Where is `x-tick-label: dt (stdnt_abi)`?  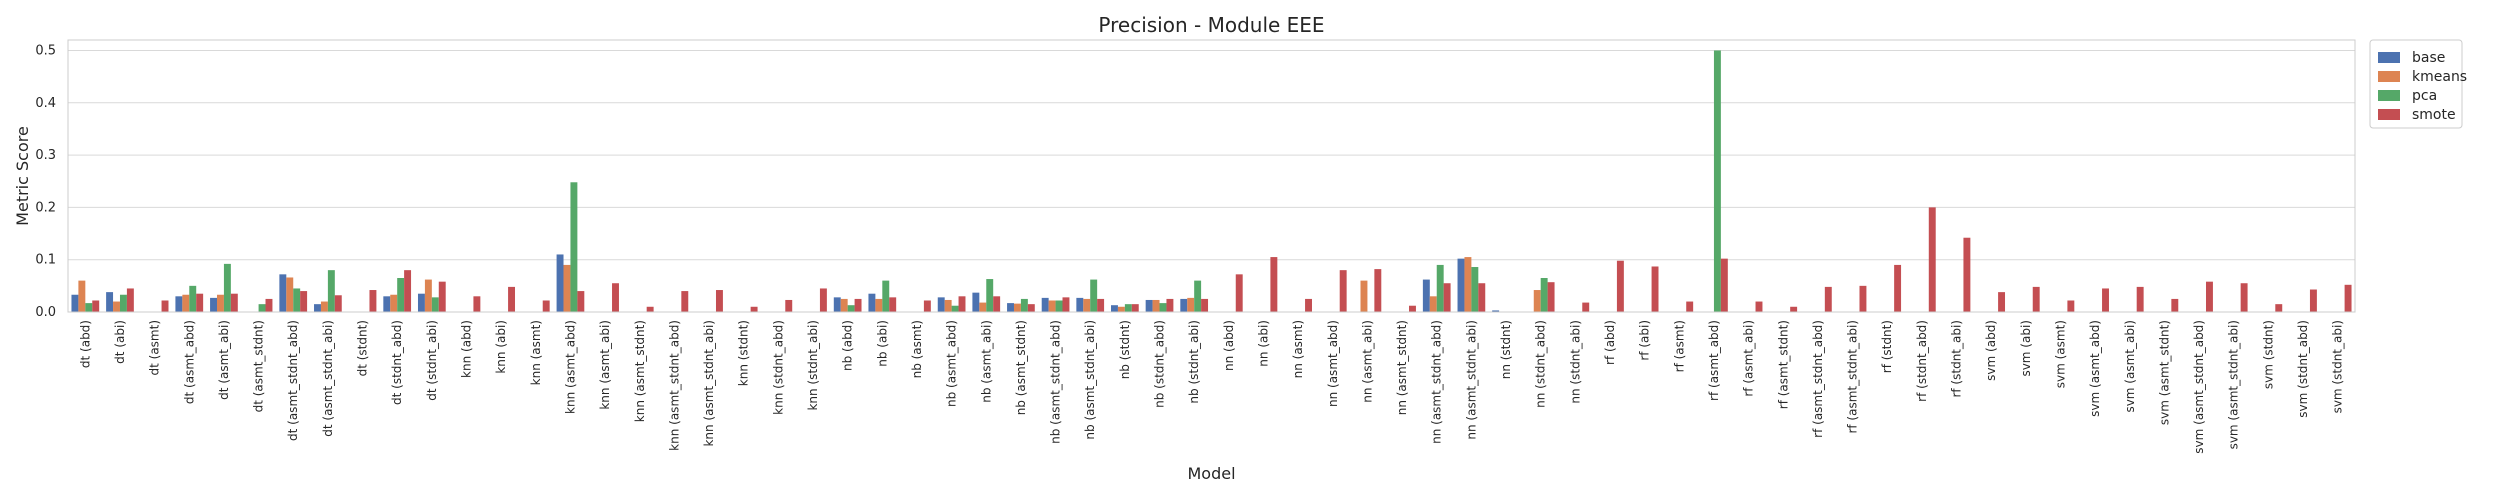 x-tick-label: dt (stdnt_abi) is located at coordinates (432, 360).